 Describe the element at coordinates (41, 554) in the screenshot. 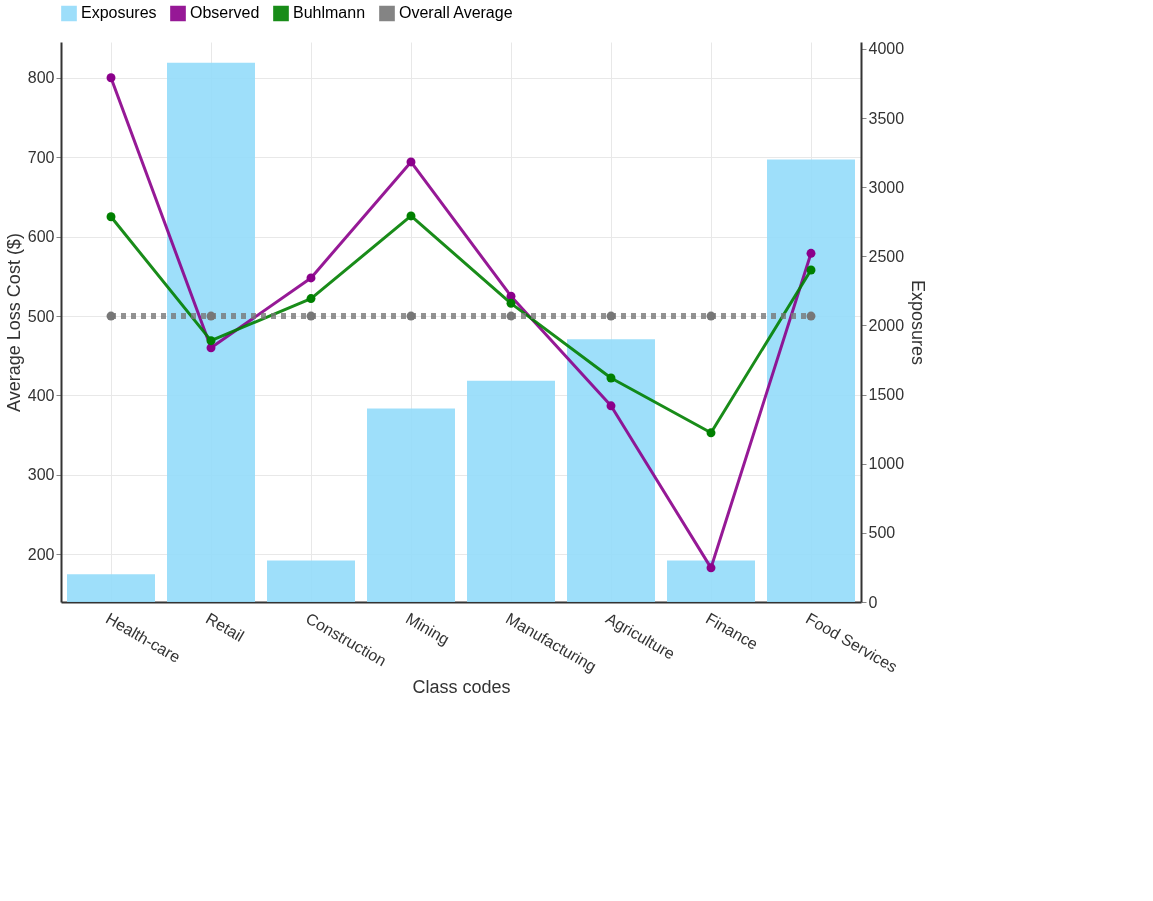

I see `y-tick-label: 200` at that location.